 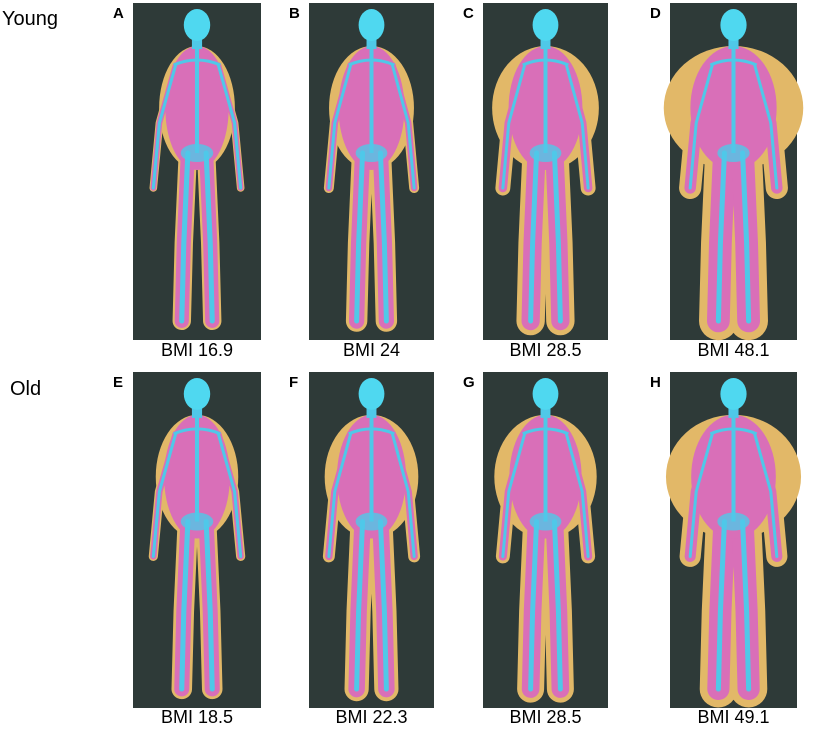 What do you see at coordinates (118, 13) in the screenshot?
I see `panel-letter: A` at bounding box center [118, 13].